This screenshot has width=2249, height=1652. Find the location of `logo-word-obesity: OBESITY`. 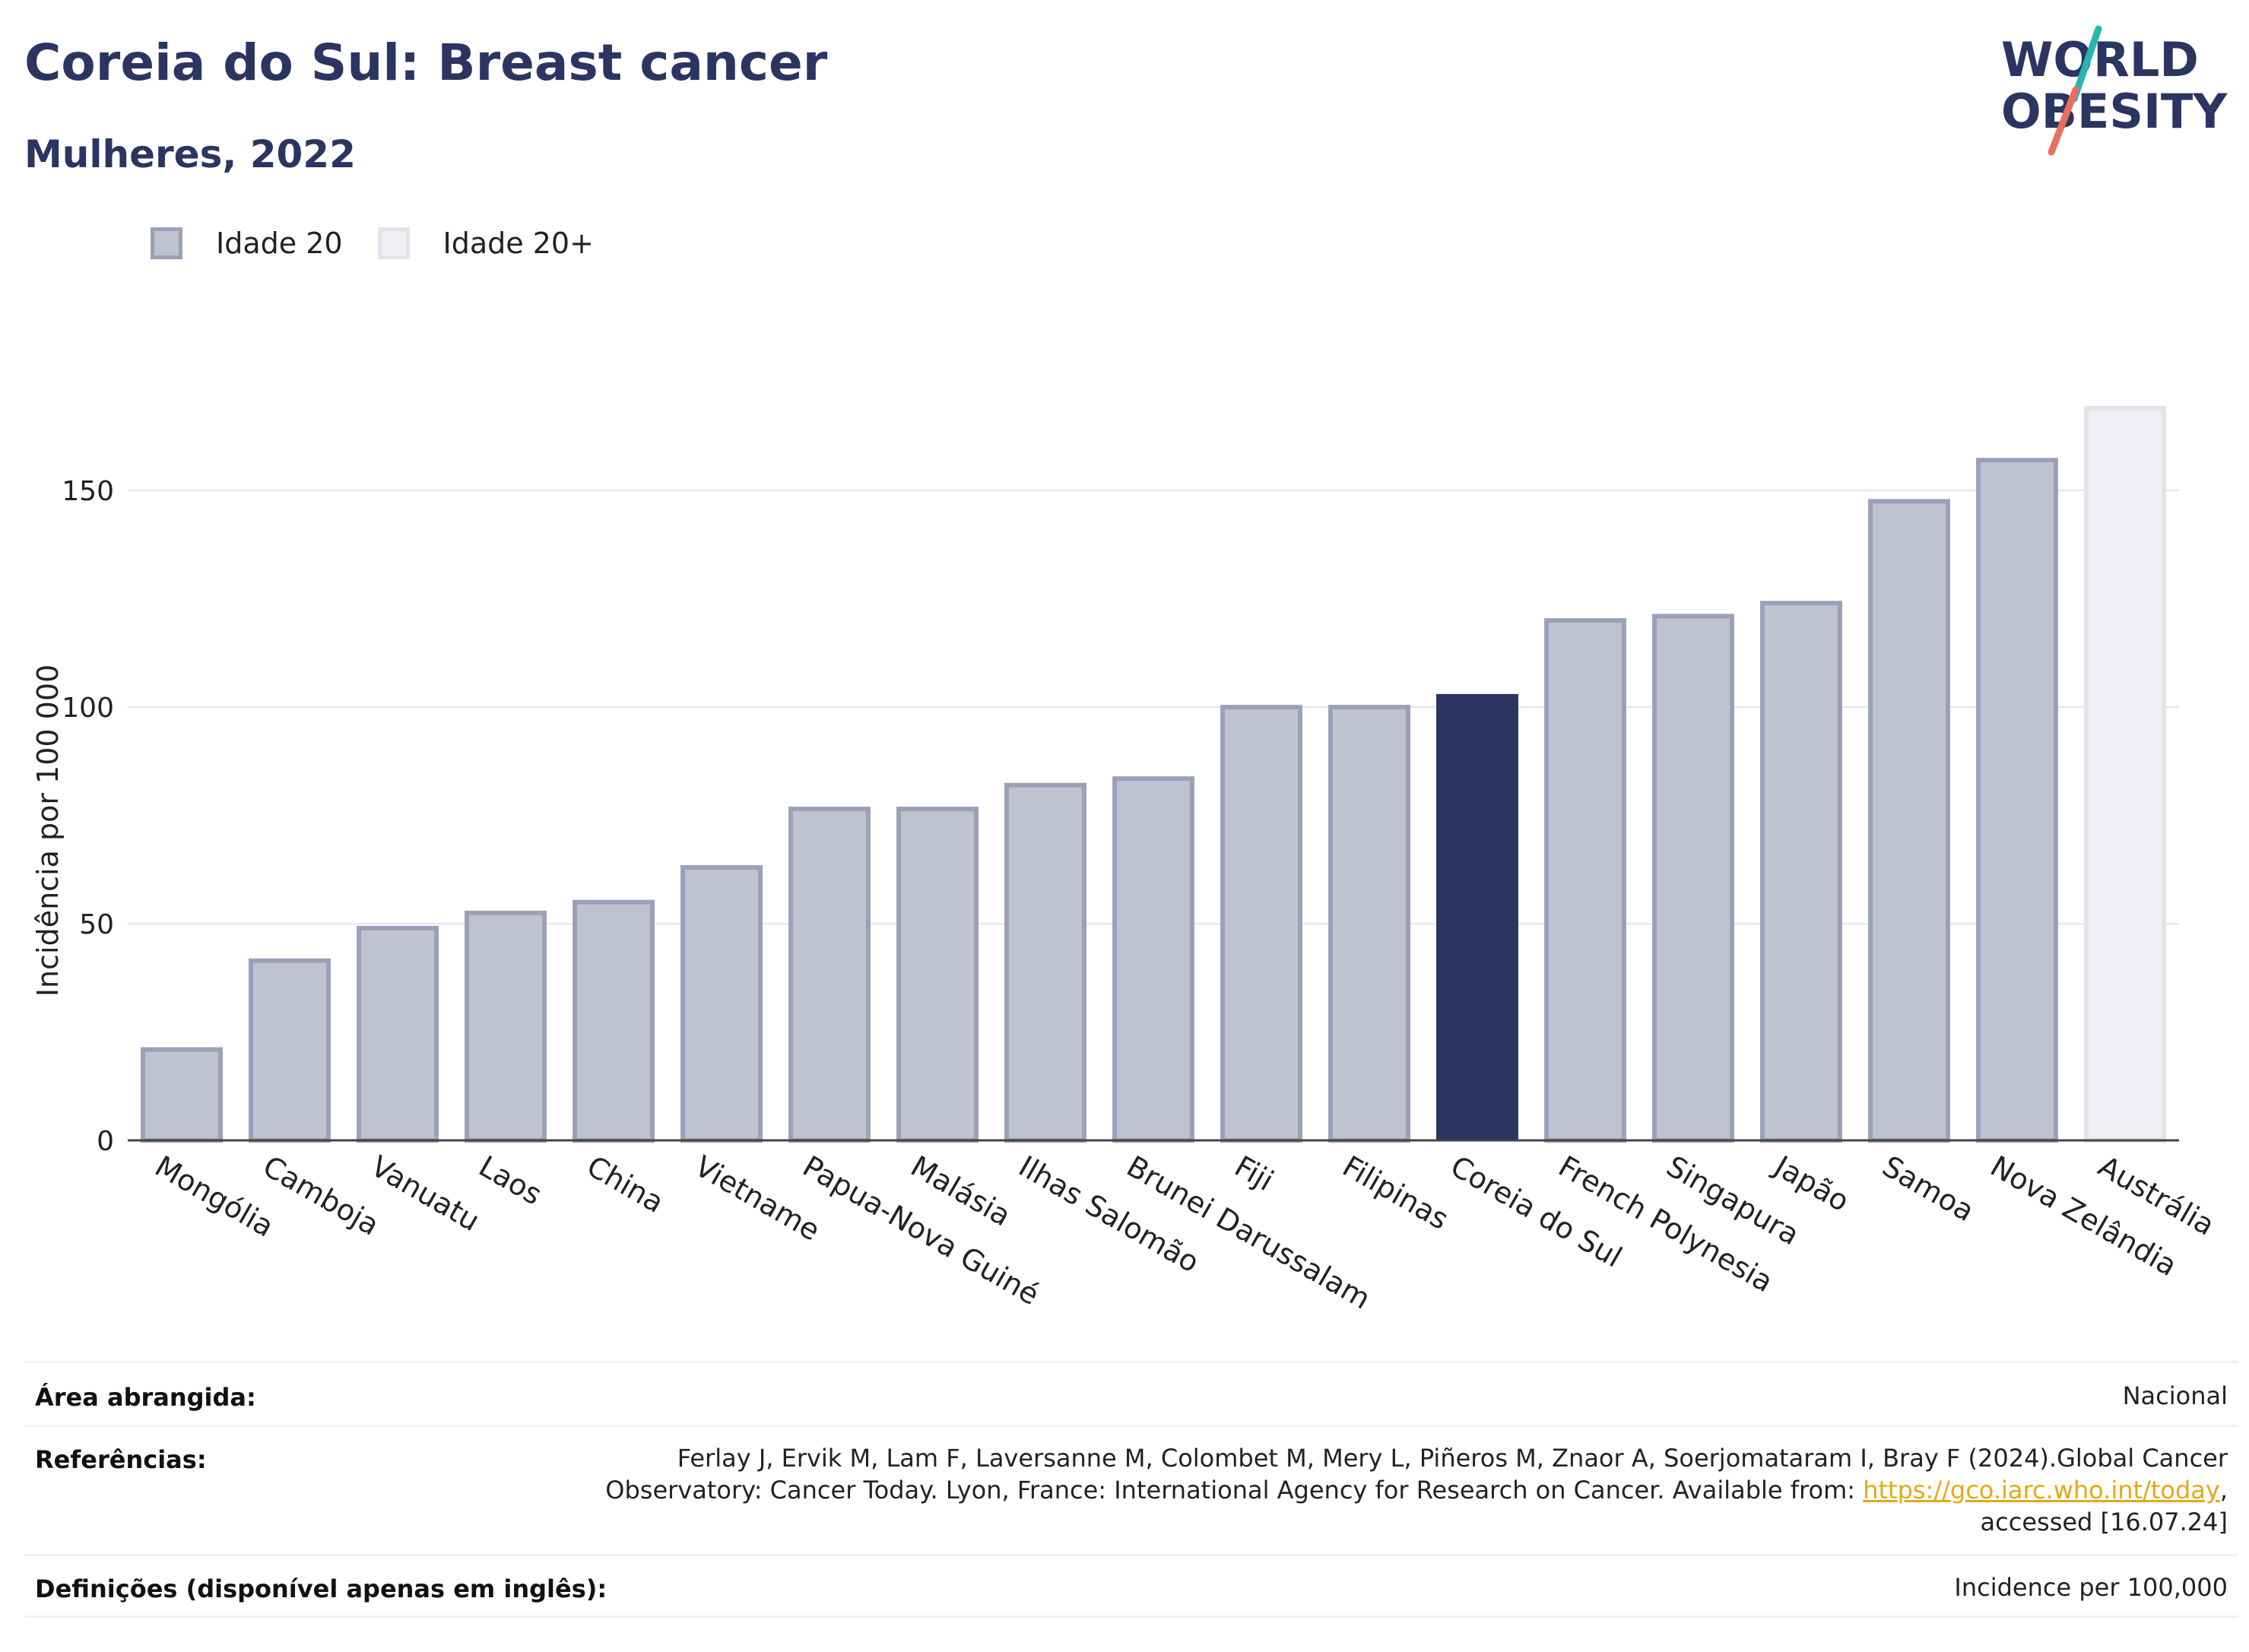

logo-word-obesity: OBESITY is located at coordinates (2114, 111).